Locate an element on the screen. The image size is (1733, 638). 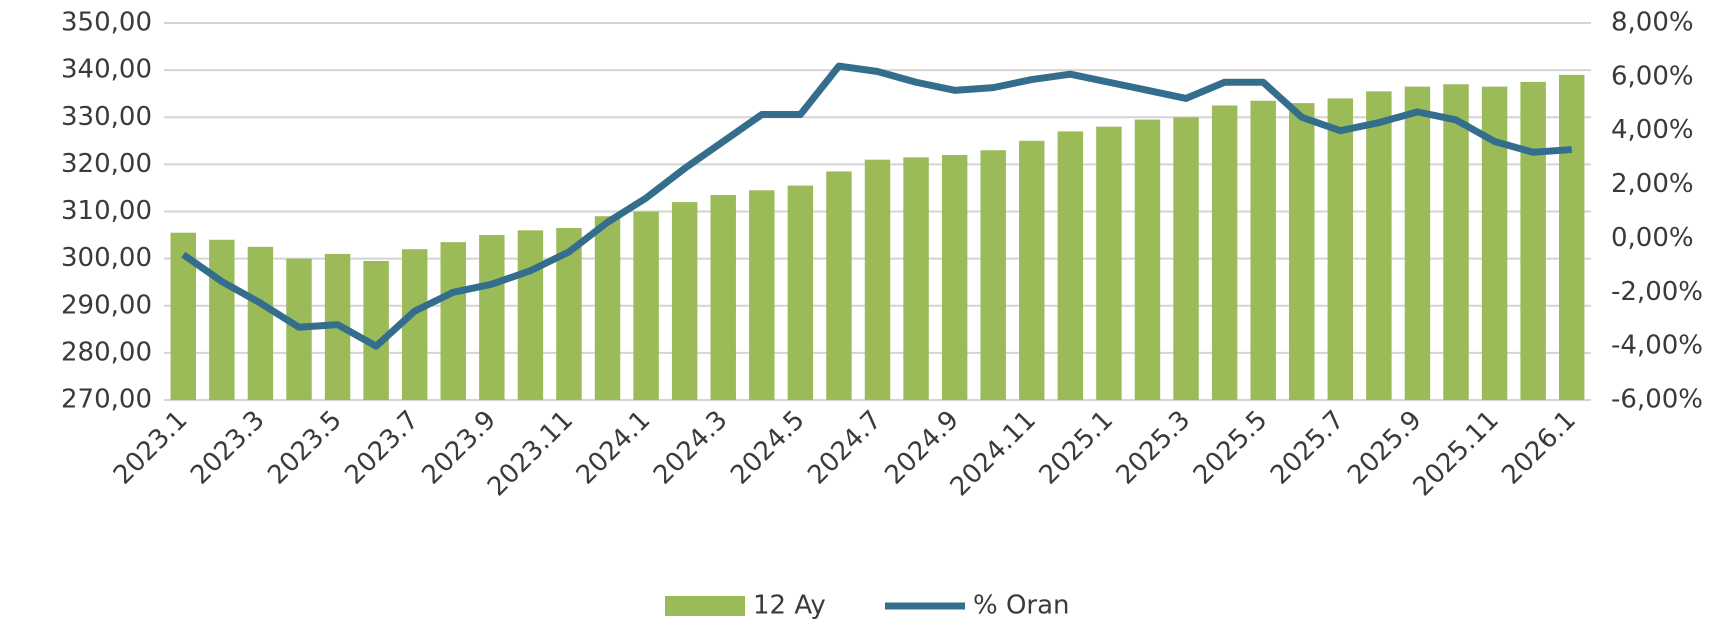
y-tick-label: 320,00 is located at coordinates (106, 164).